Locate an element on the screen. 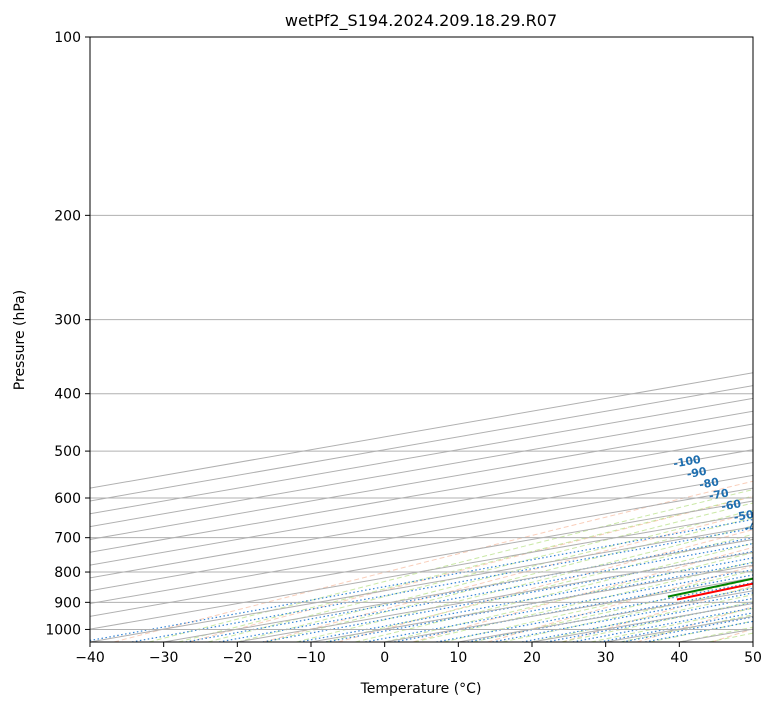 Image resolution: width=775 pixels, height=708 pixels. y-tick-label: 600 is located at coordinates (67, 499).